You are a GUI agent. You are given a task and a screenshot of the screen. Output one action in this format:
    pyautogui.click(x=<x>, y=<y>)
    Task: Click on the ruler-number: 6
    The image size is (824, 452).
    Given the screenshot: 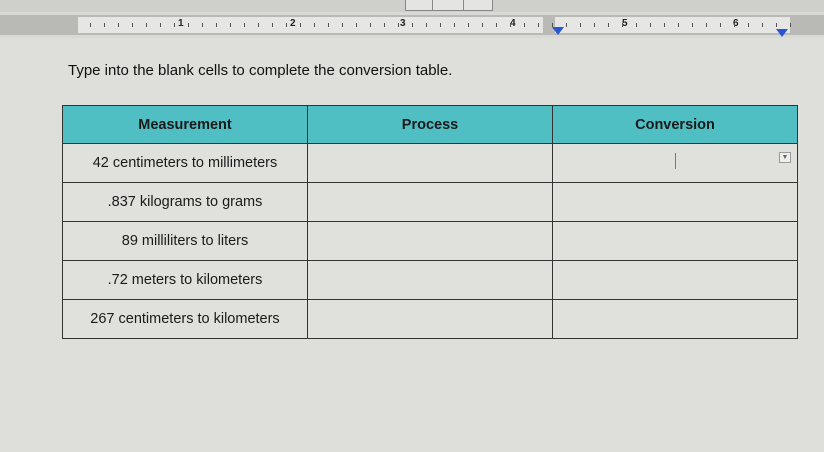 What is the action you would take?
    pyautogui.click(x=736, y=23)
    